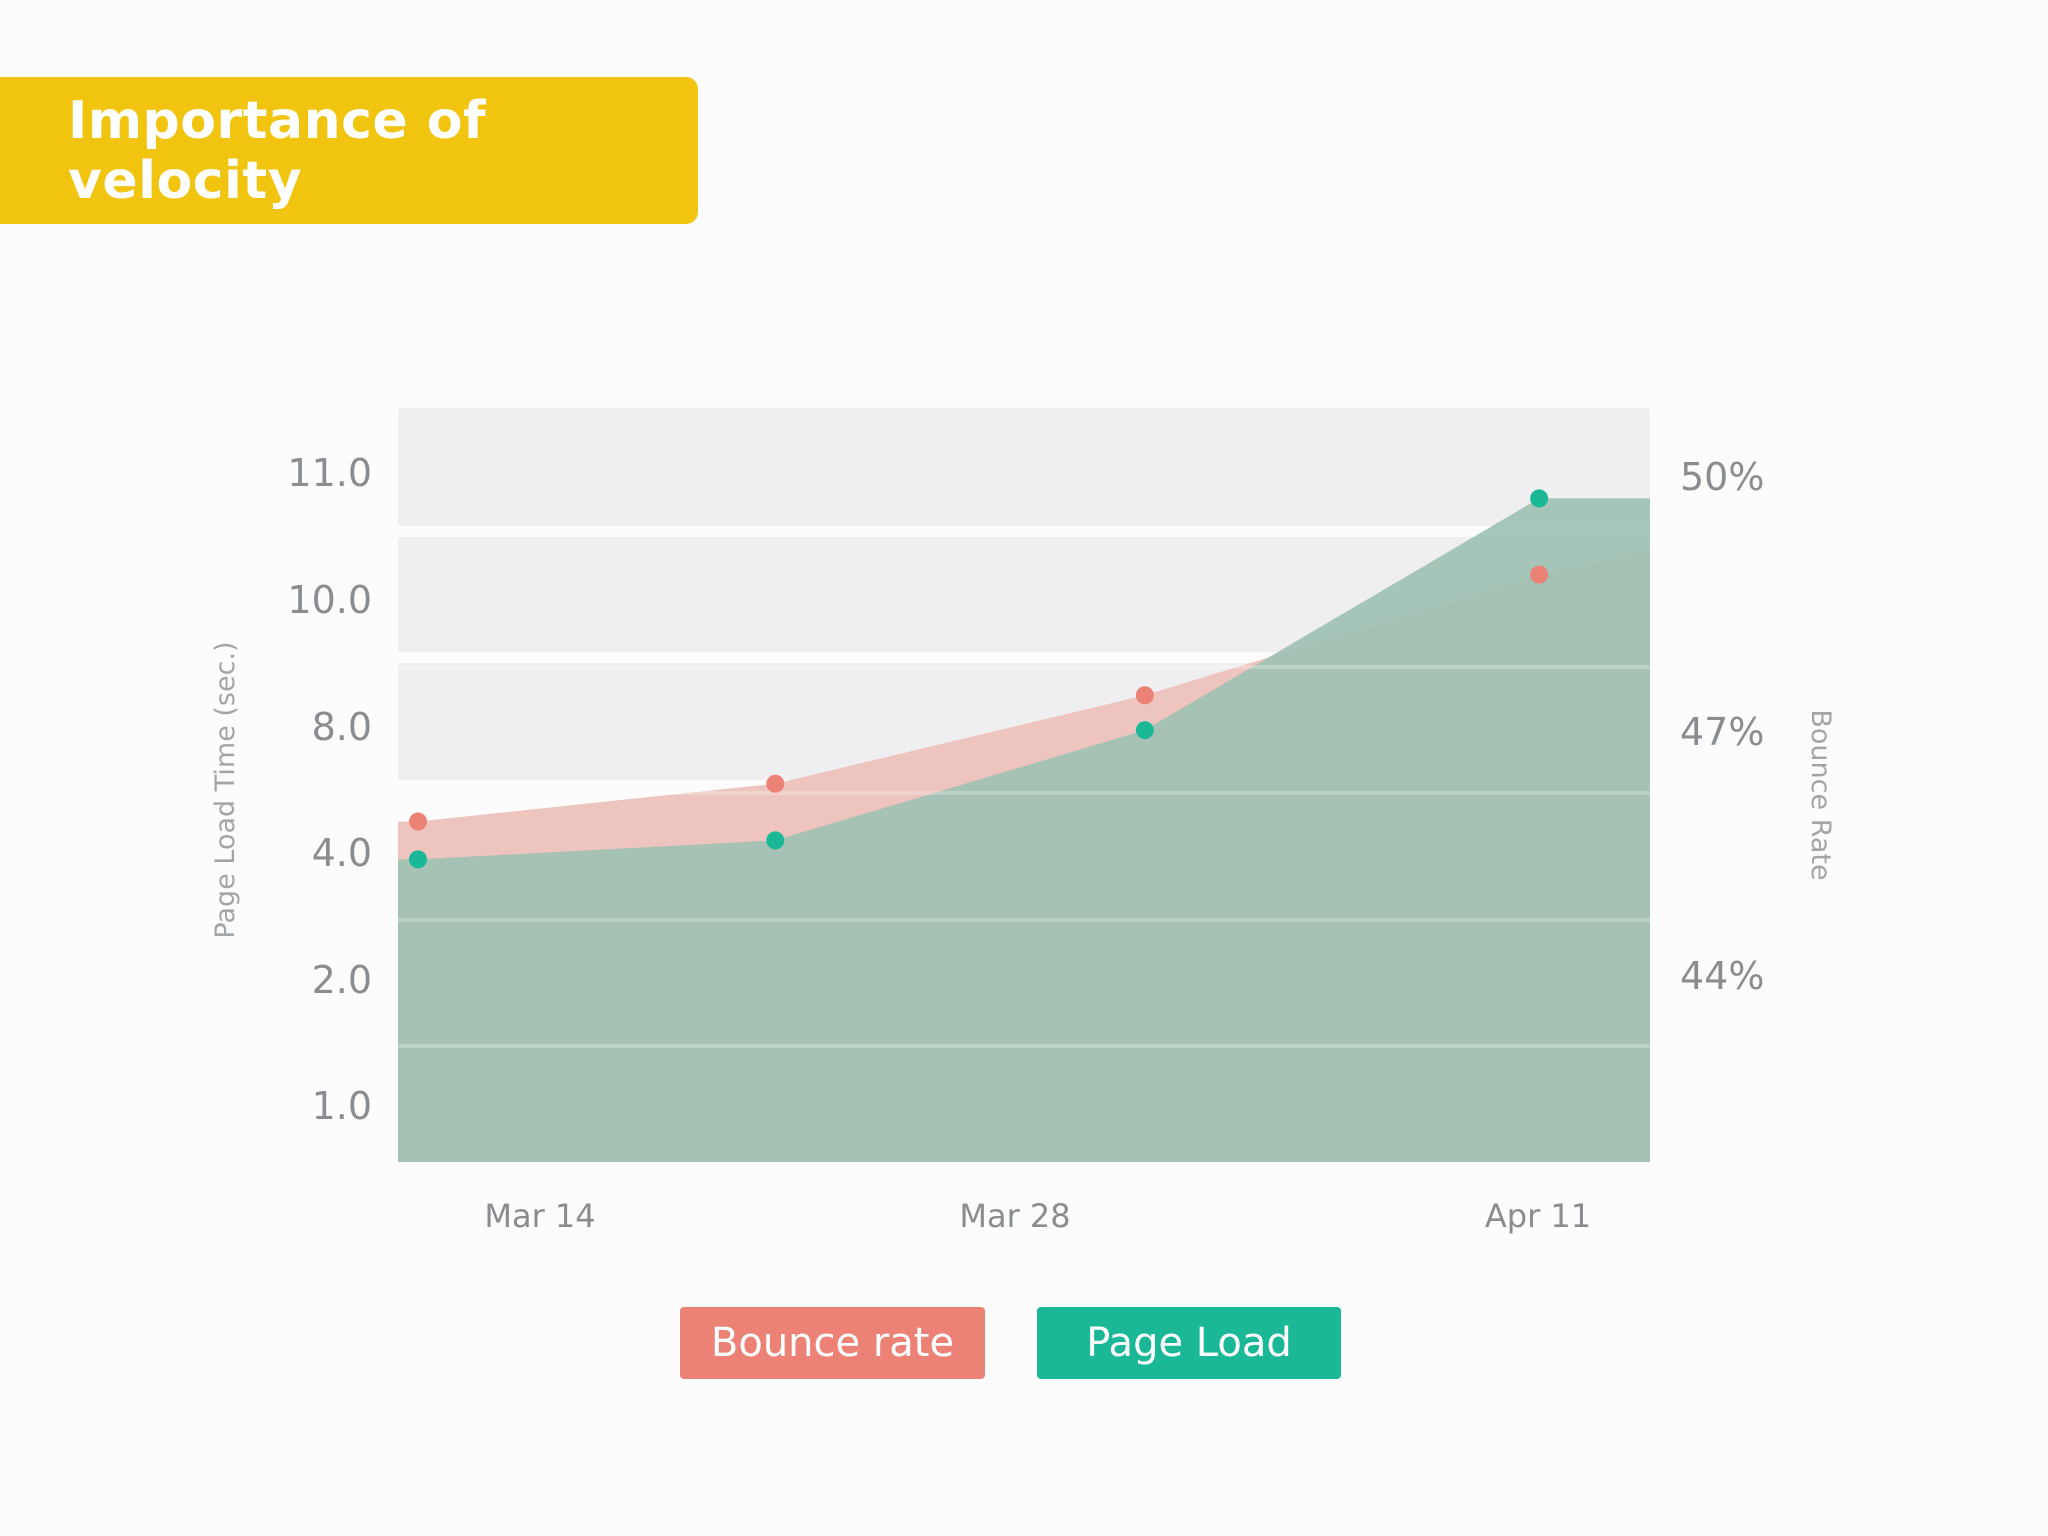 The width and height of the screenshot is (2048, 1536). Describe the element at coordinates (832, 1343) in the screenshot. I see `legend-bounce-rate: Bounce rate` at that location.